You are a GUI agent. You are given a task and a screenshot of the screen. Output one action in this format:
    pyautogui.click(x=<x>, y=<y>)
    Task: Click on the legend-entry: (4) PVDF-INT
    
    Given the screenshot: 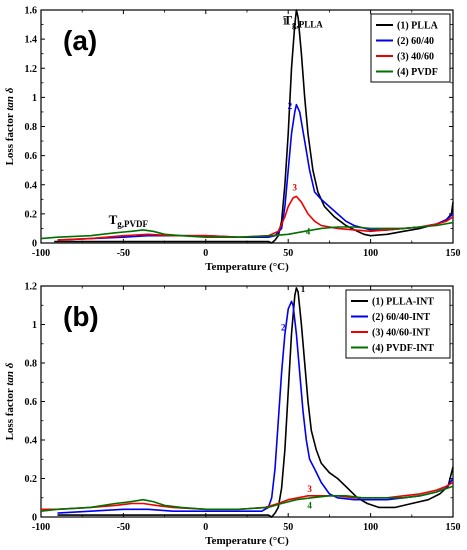 What is the action you would take?
    pyautogui.click(x=403, y=348)
    